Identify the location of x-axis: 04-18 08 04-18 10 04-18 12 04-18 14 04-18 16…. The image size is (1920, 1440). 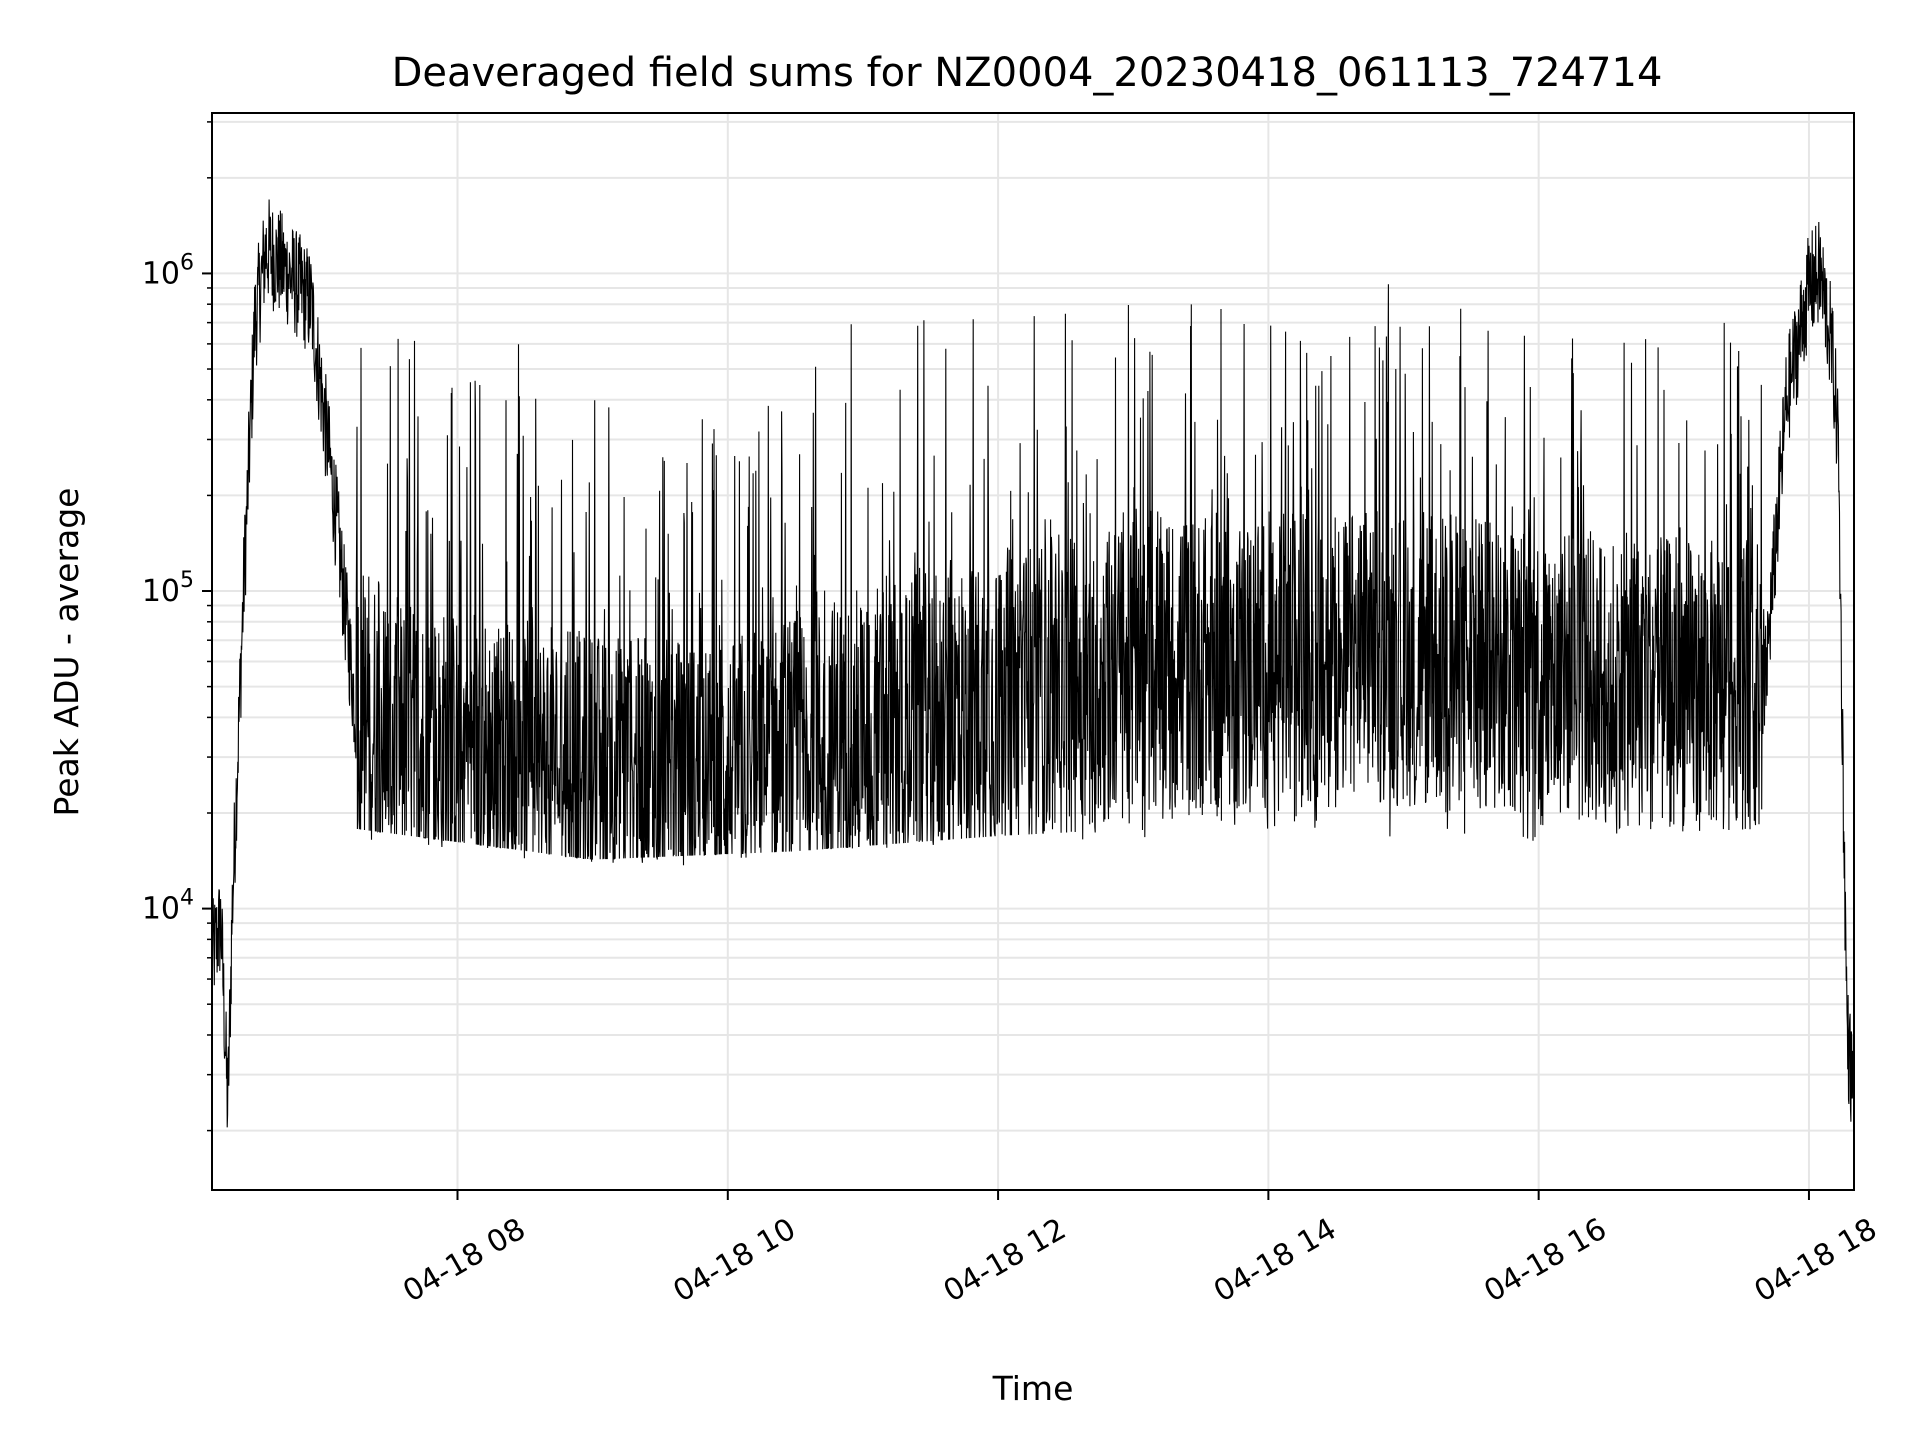
(1140, 1249).